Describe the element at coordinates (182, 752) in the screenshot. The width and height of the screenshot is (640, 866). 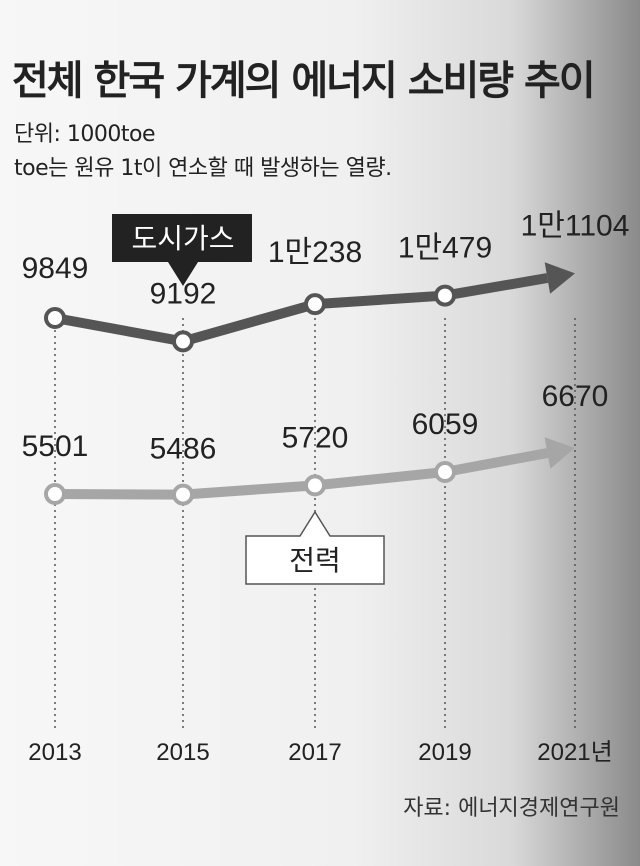
I see `x-tick-label: 2015` at that location.